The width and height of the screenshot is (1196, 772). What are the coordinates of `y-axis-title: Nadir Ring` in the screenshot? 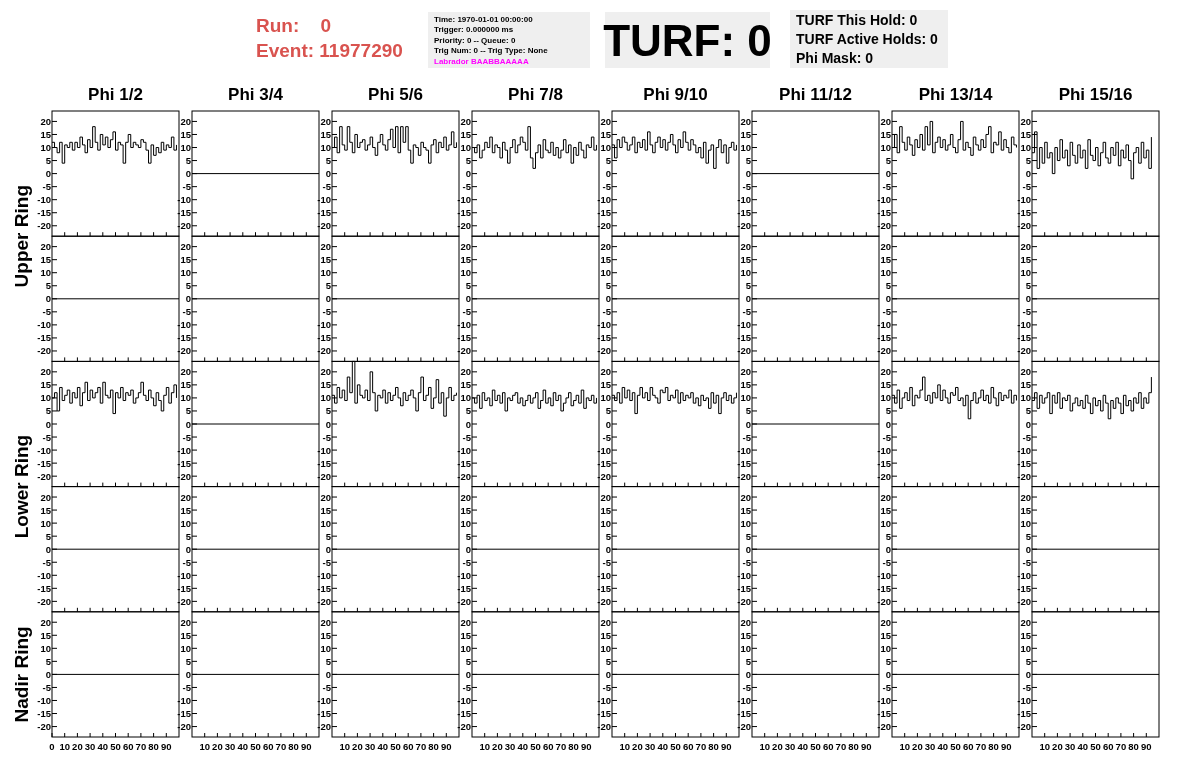 It's located at (21, 674).